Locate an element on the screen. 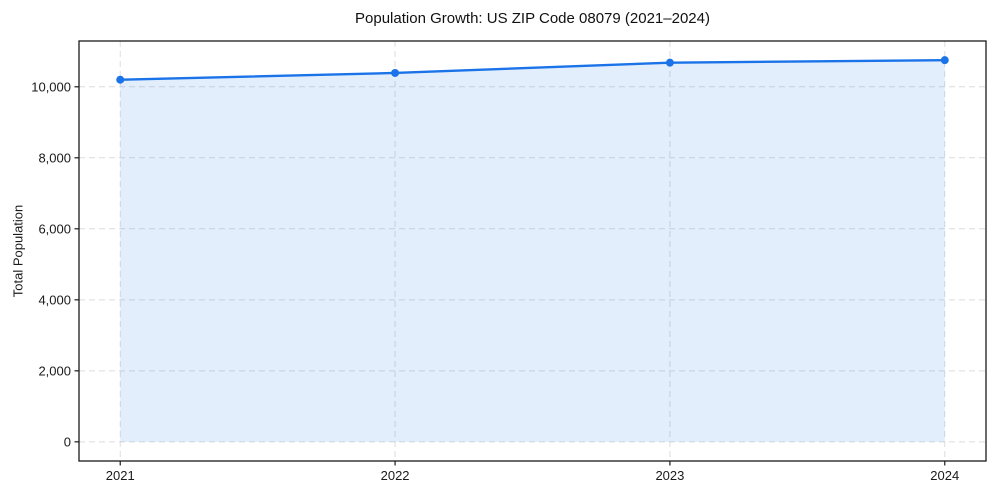 The image size is (1000, 500). y-tick-label-0: 0 is located at coordinates (67, 441).